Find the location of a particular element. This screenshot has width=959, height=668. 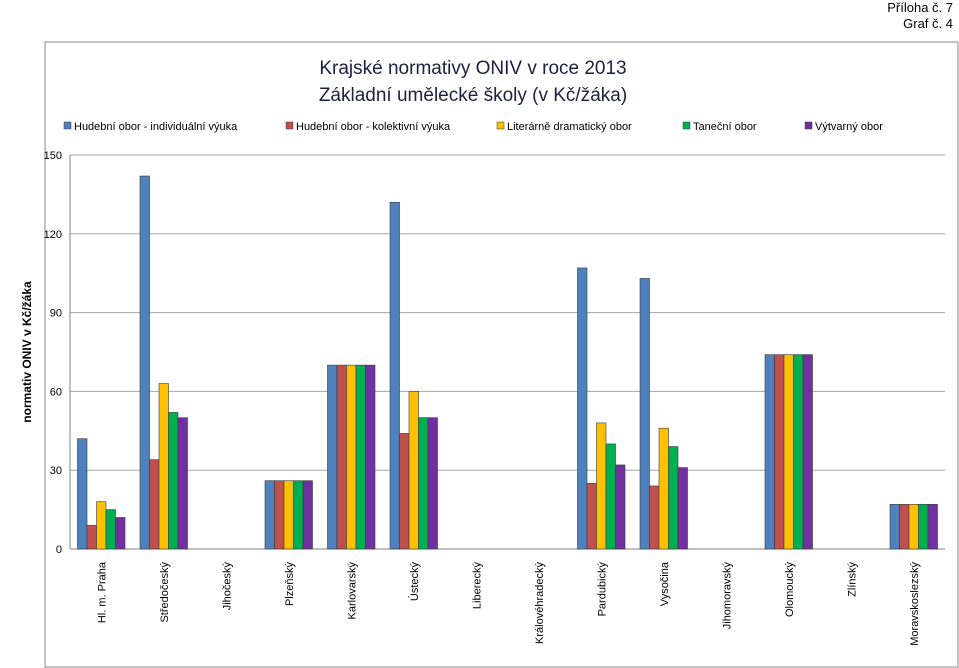

graph-number-label: Graf č. 4 is located at coordinates (928, 23).